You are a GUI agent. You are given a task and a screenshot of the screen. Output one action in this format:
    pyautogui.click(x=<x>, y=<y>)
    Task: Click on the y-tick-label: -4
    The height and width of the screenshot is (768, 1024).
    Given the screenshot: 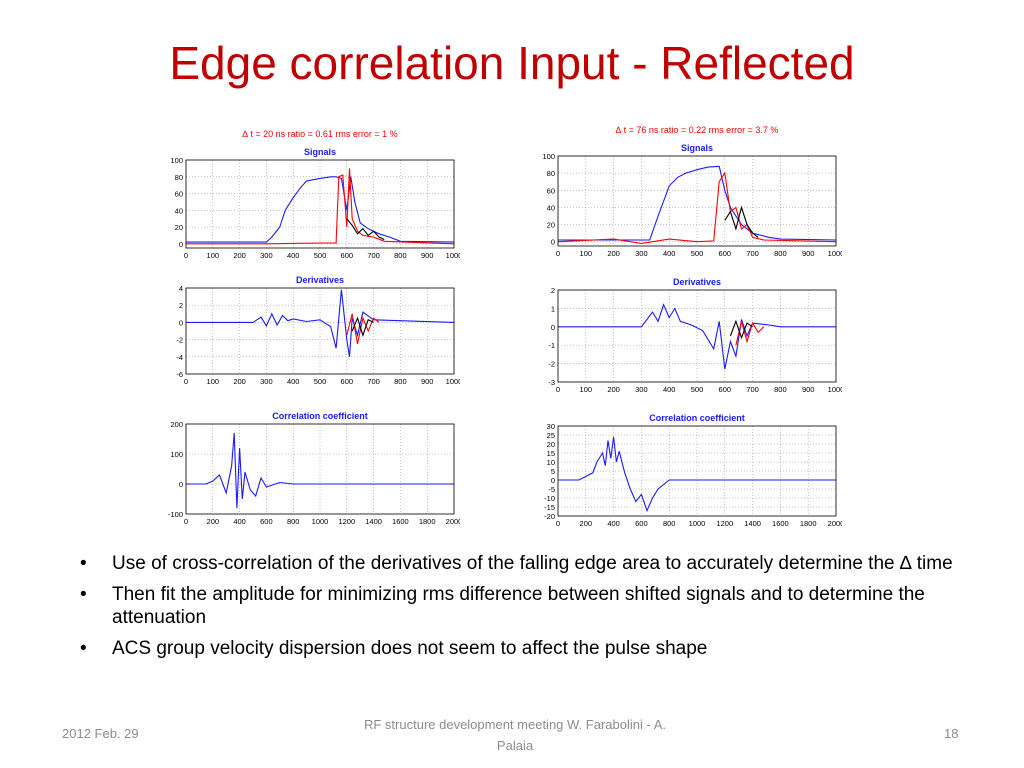 What is the action you would take?
    pyautogui.click(x=179, y=357)
    